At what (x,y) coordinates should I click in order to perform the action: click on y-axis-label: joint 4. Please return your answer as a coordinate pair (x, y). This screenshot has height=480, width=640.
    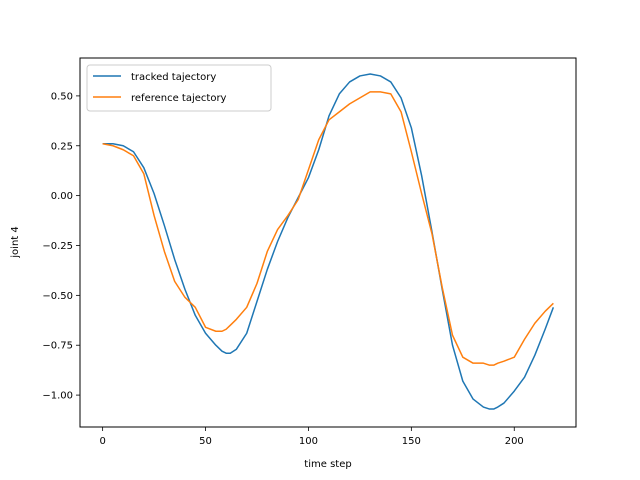
    Looking at the image, I should click on (15, 242).